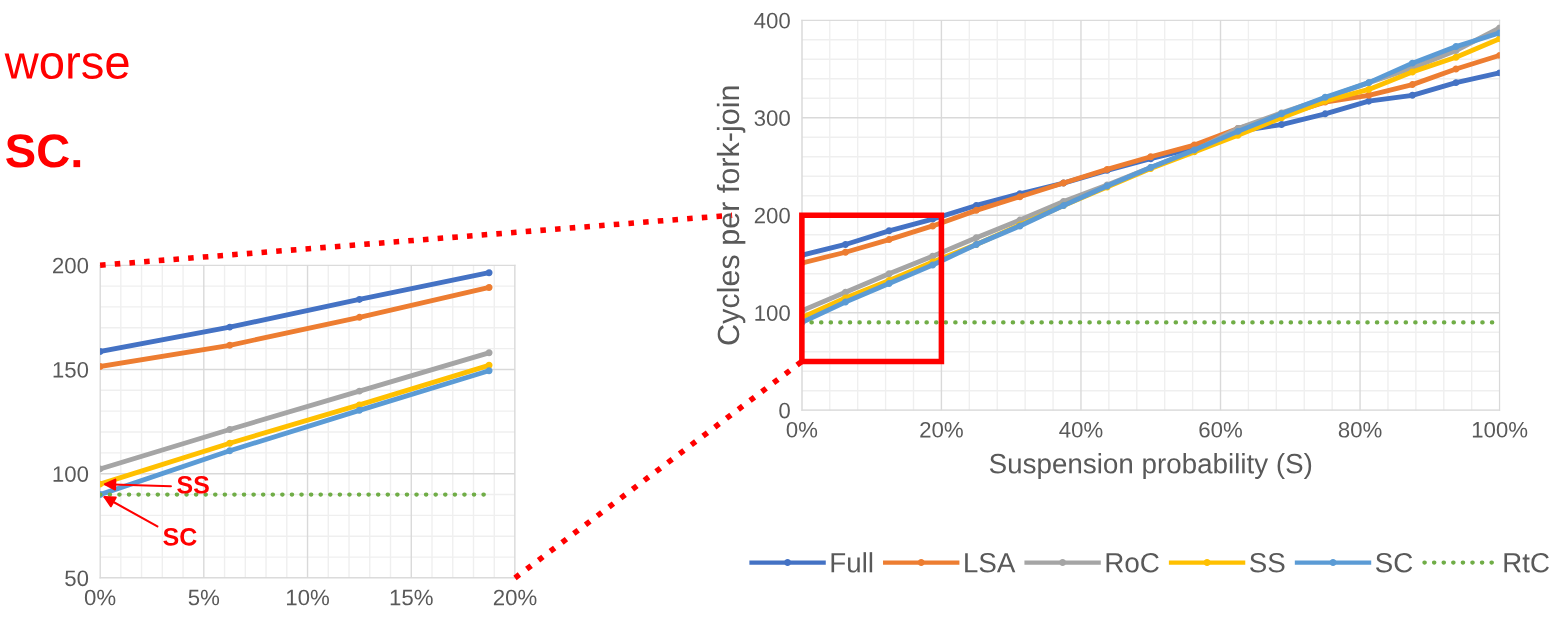 Image resolution: width=1554 pixels, height=633 pixels. Describe the element at coordinates (66, 66) in the screenshot. I see `text: worse` at that location.